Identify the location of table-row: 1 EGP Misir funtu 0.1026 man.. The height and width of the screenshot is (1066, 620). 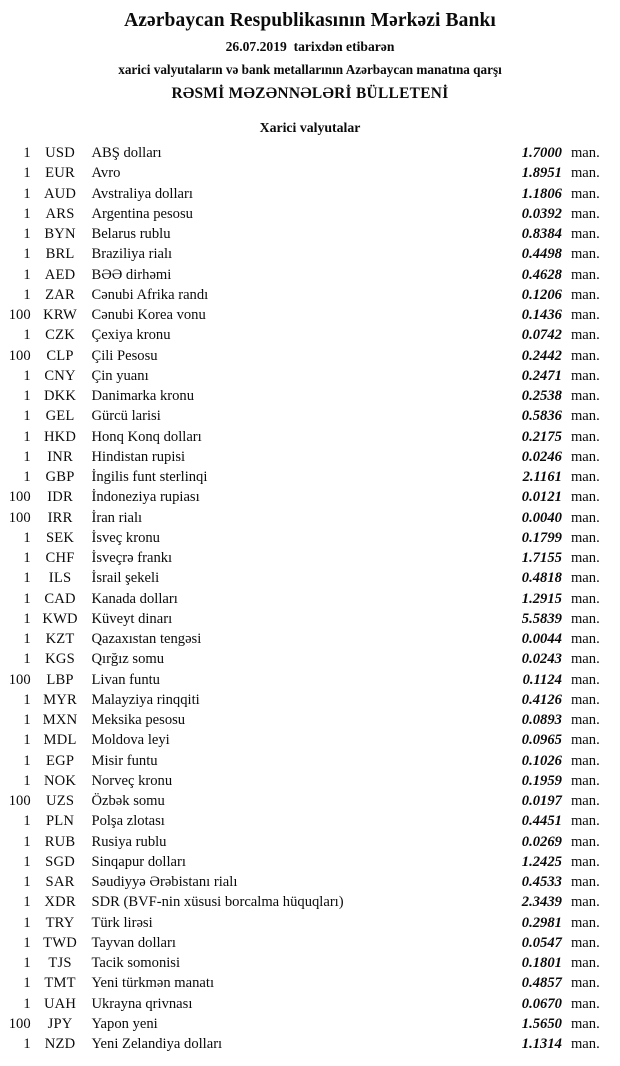
(310, 761).